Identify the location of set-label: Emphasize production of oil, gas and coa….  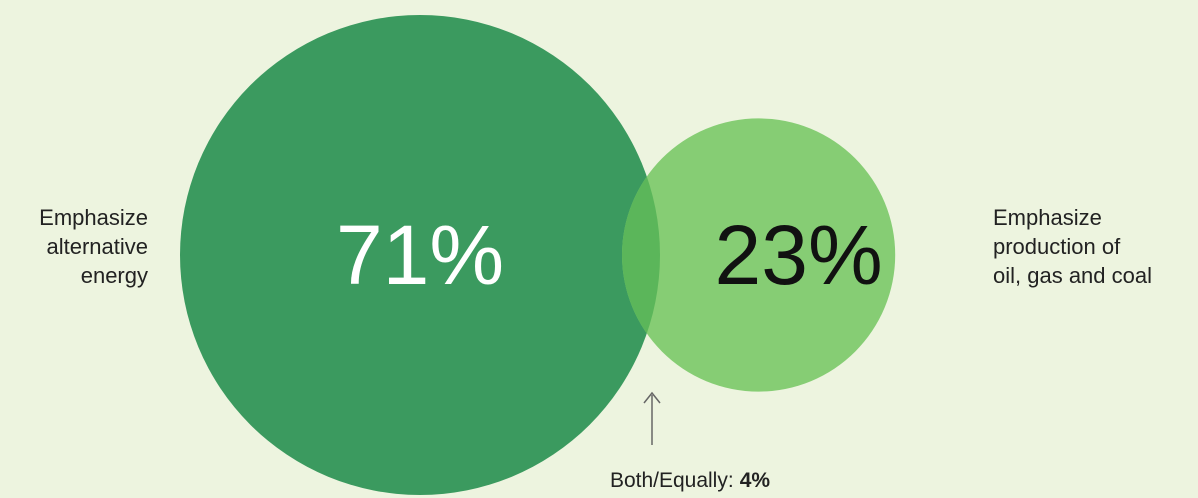
(1072, 246).